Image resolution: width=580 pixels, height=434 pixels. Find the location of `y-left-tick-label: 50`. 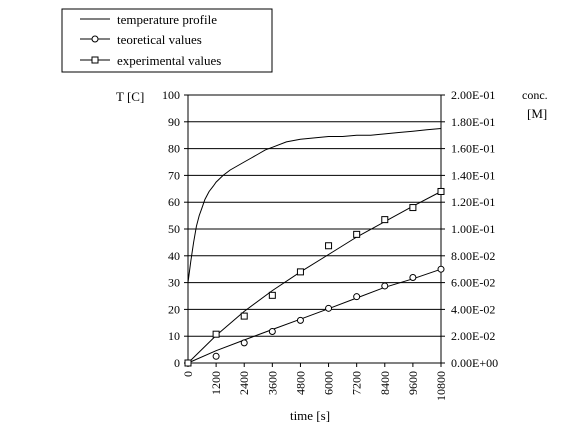

y-left-tick-label: 50 is located at coordinates (174, 229).